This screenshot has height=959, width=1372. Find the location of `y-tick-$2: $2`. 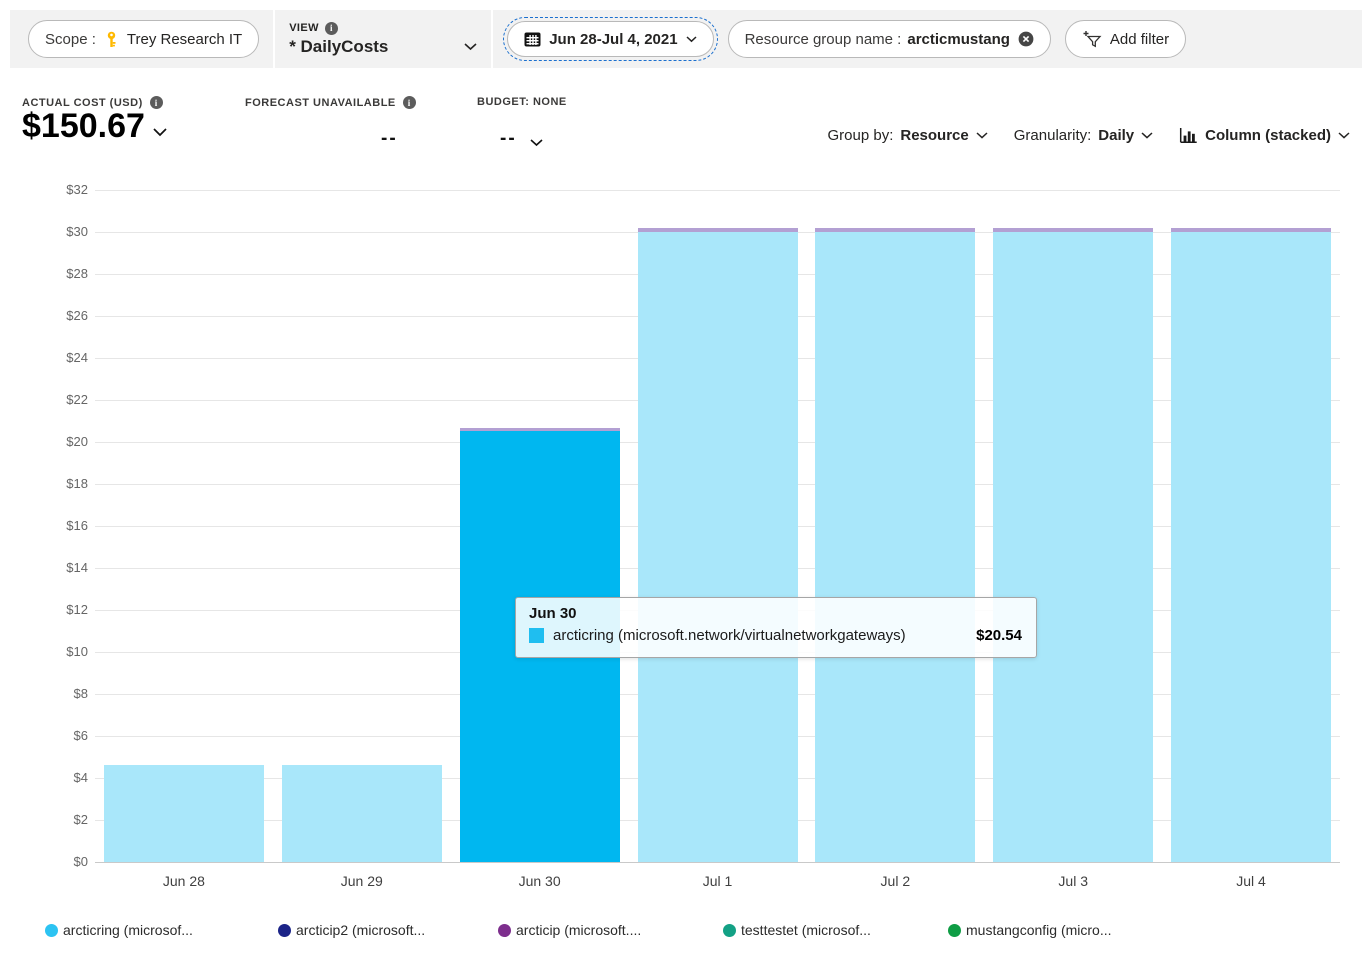

y-tick-$2: $2 is located at coordinates (80, 819).